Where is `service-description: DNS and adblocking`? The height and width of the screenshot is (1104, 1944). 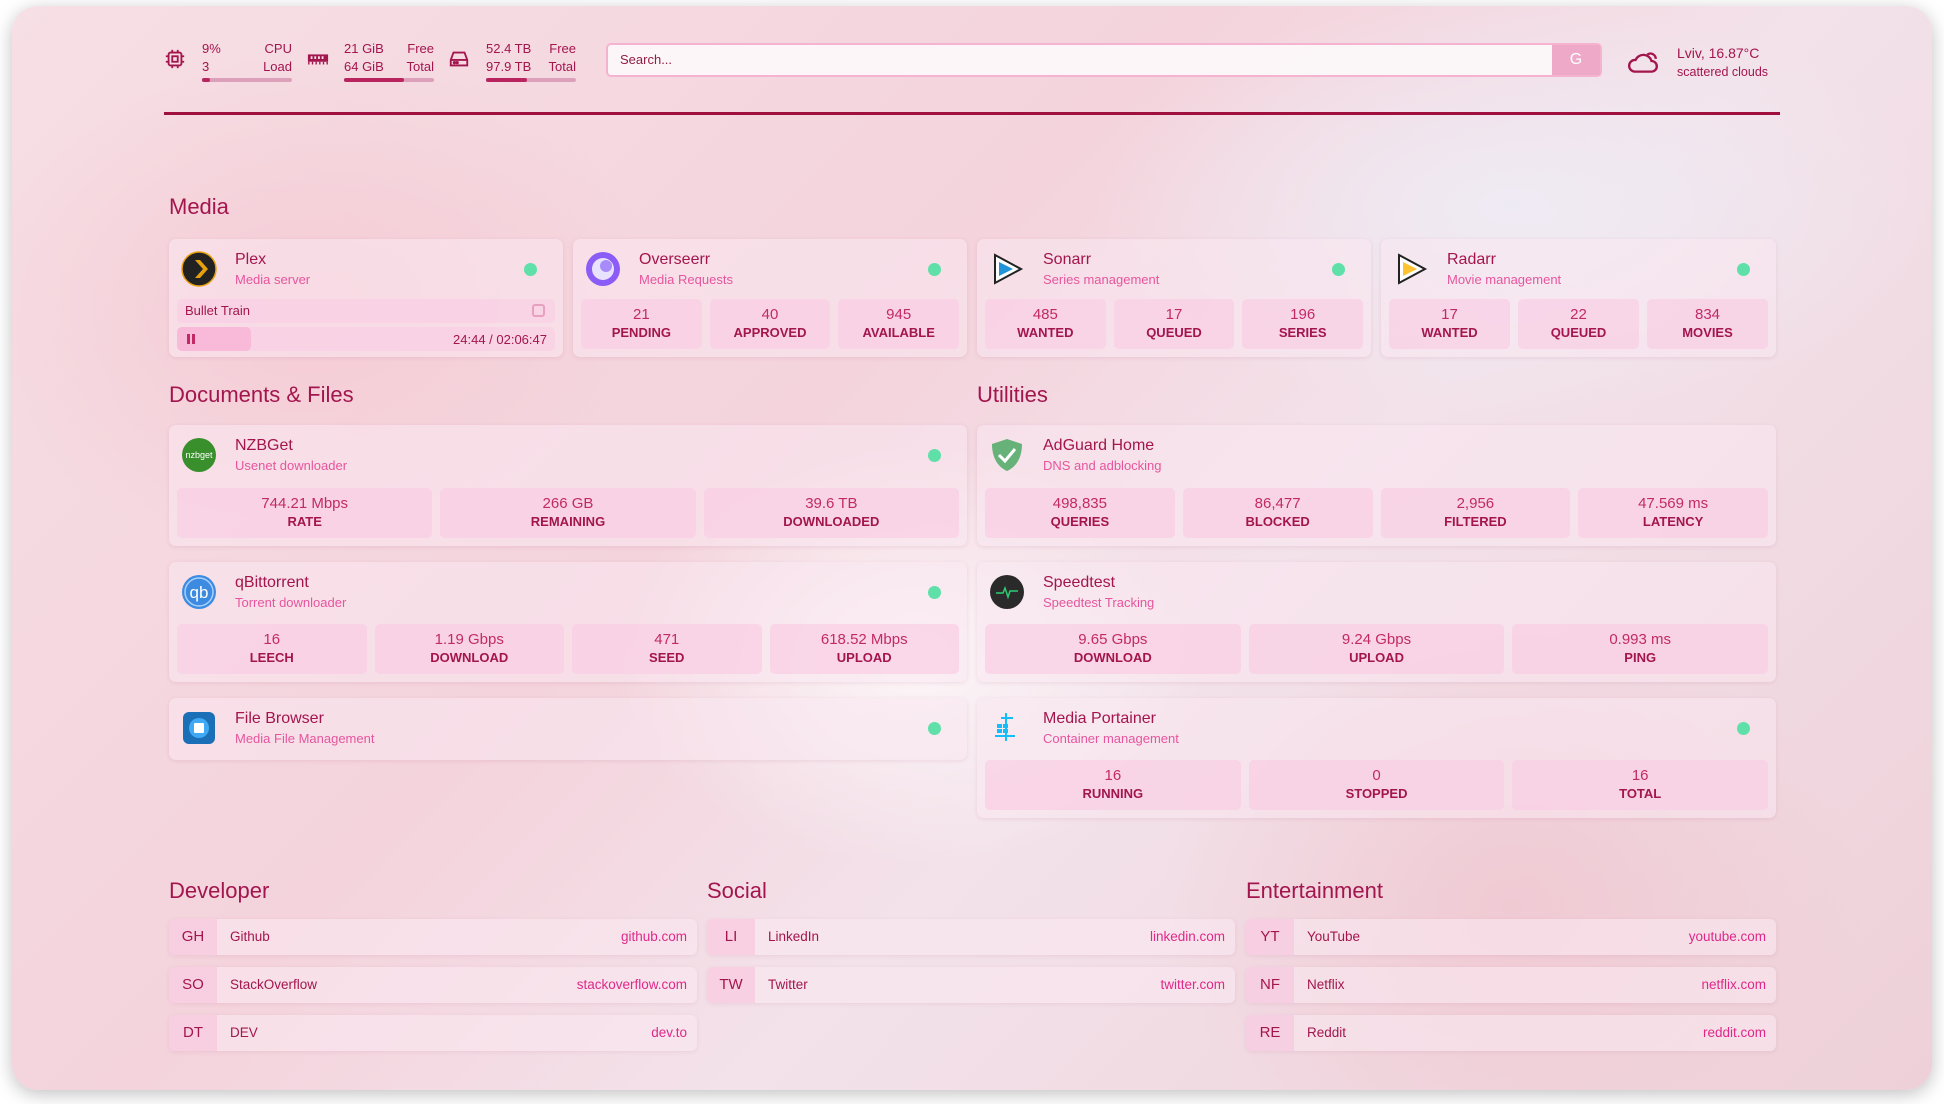
service-description: DNS and adblocking is located at coordinates (1102, 465).